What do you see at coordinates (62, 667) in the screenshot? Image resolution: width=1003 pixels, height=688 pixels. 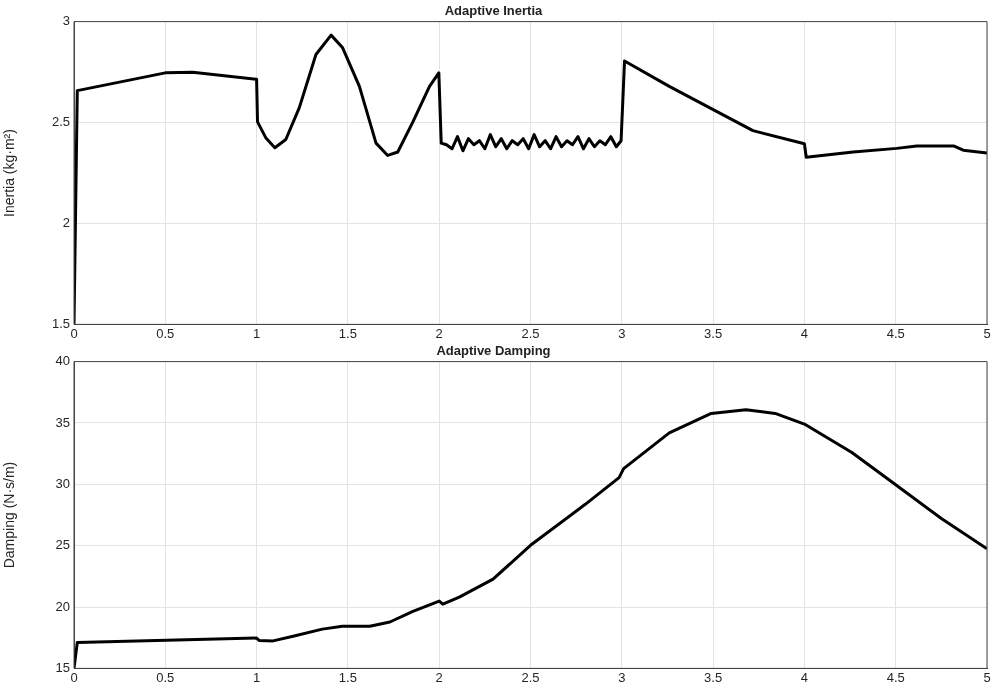 I see `y-tick-label: 15` at bounding box center [62, 667].